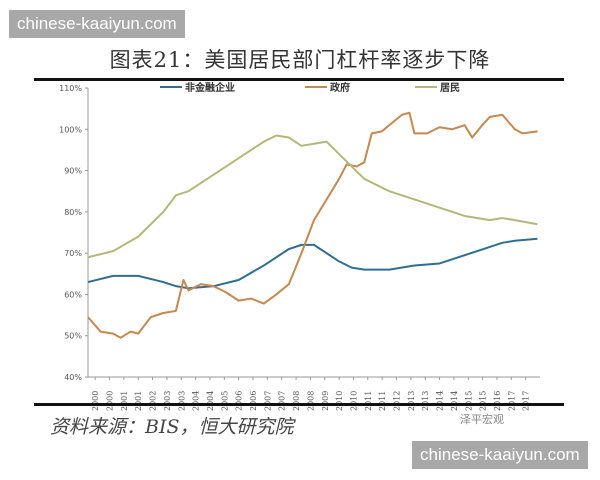  Describe the element at coordinates (299, 79) in the screenshot. I see `title-rule` at that location.